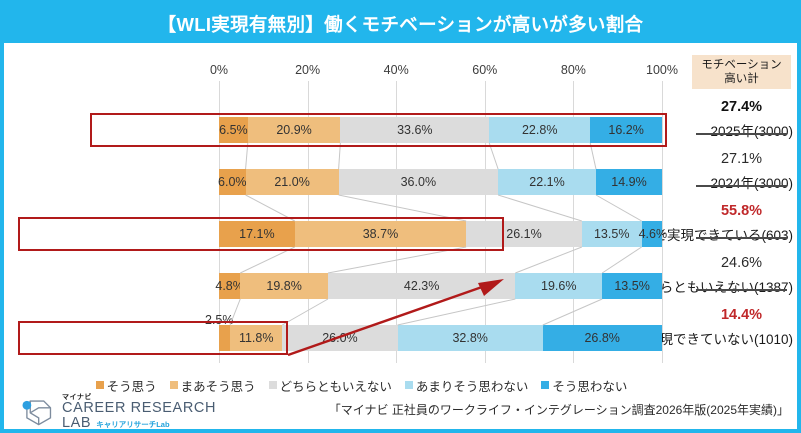 The image size is (801, 433). Describe the element at coordinates (308, 70) in the screenshot. I see `x-axis-tick-label: 20%` at that location.